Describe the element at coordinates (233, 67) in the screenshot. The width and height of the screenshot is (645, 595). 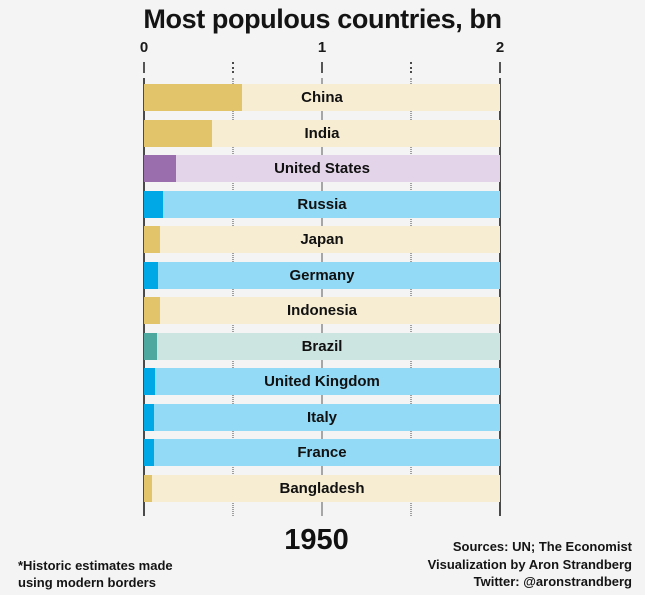
I see `x-minor-tick-mark-0.5` at that location.